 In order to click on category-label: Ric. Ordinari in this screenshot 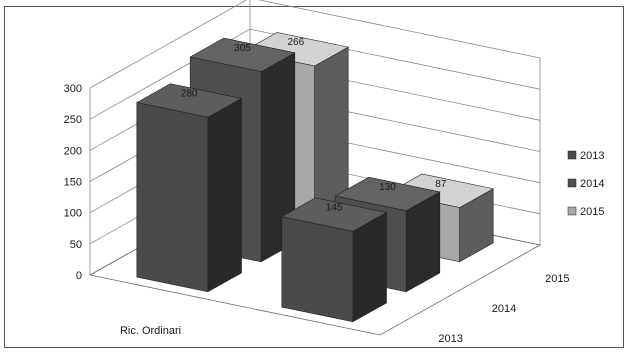, I will do `click(150, 331)`.